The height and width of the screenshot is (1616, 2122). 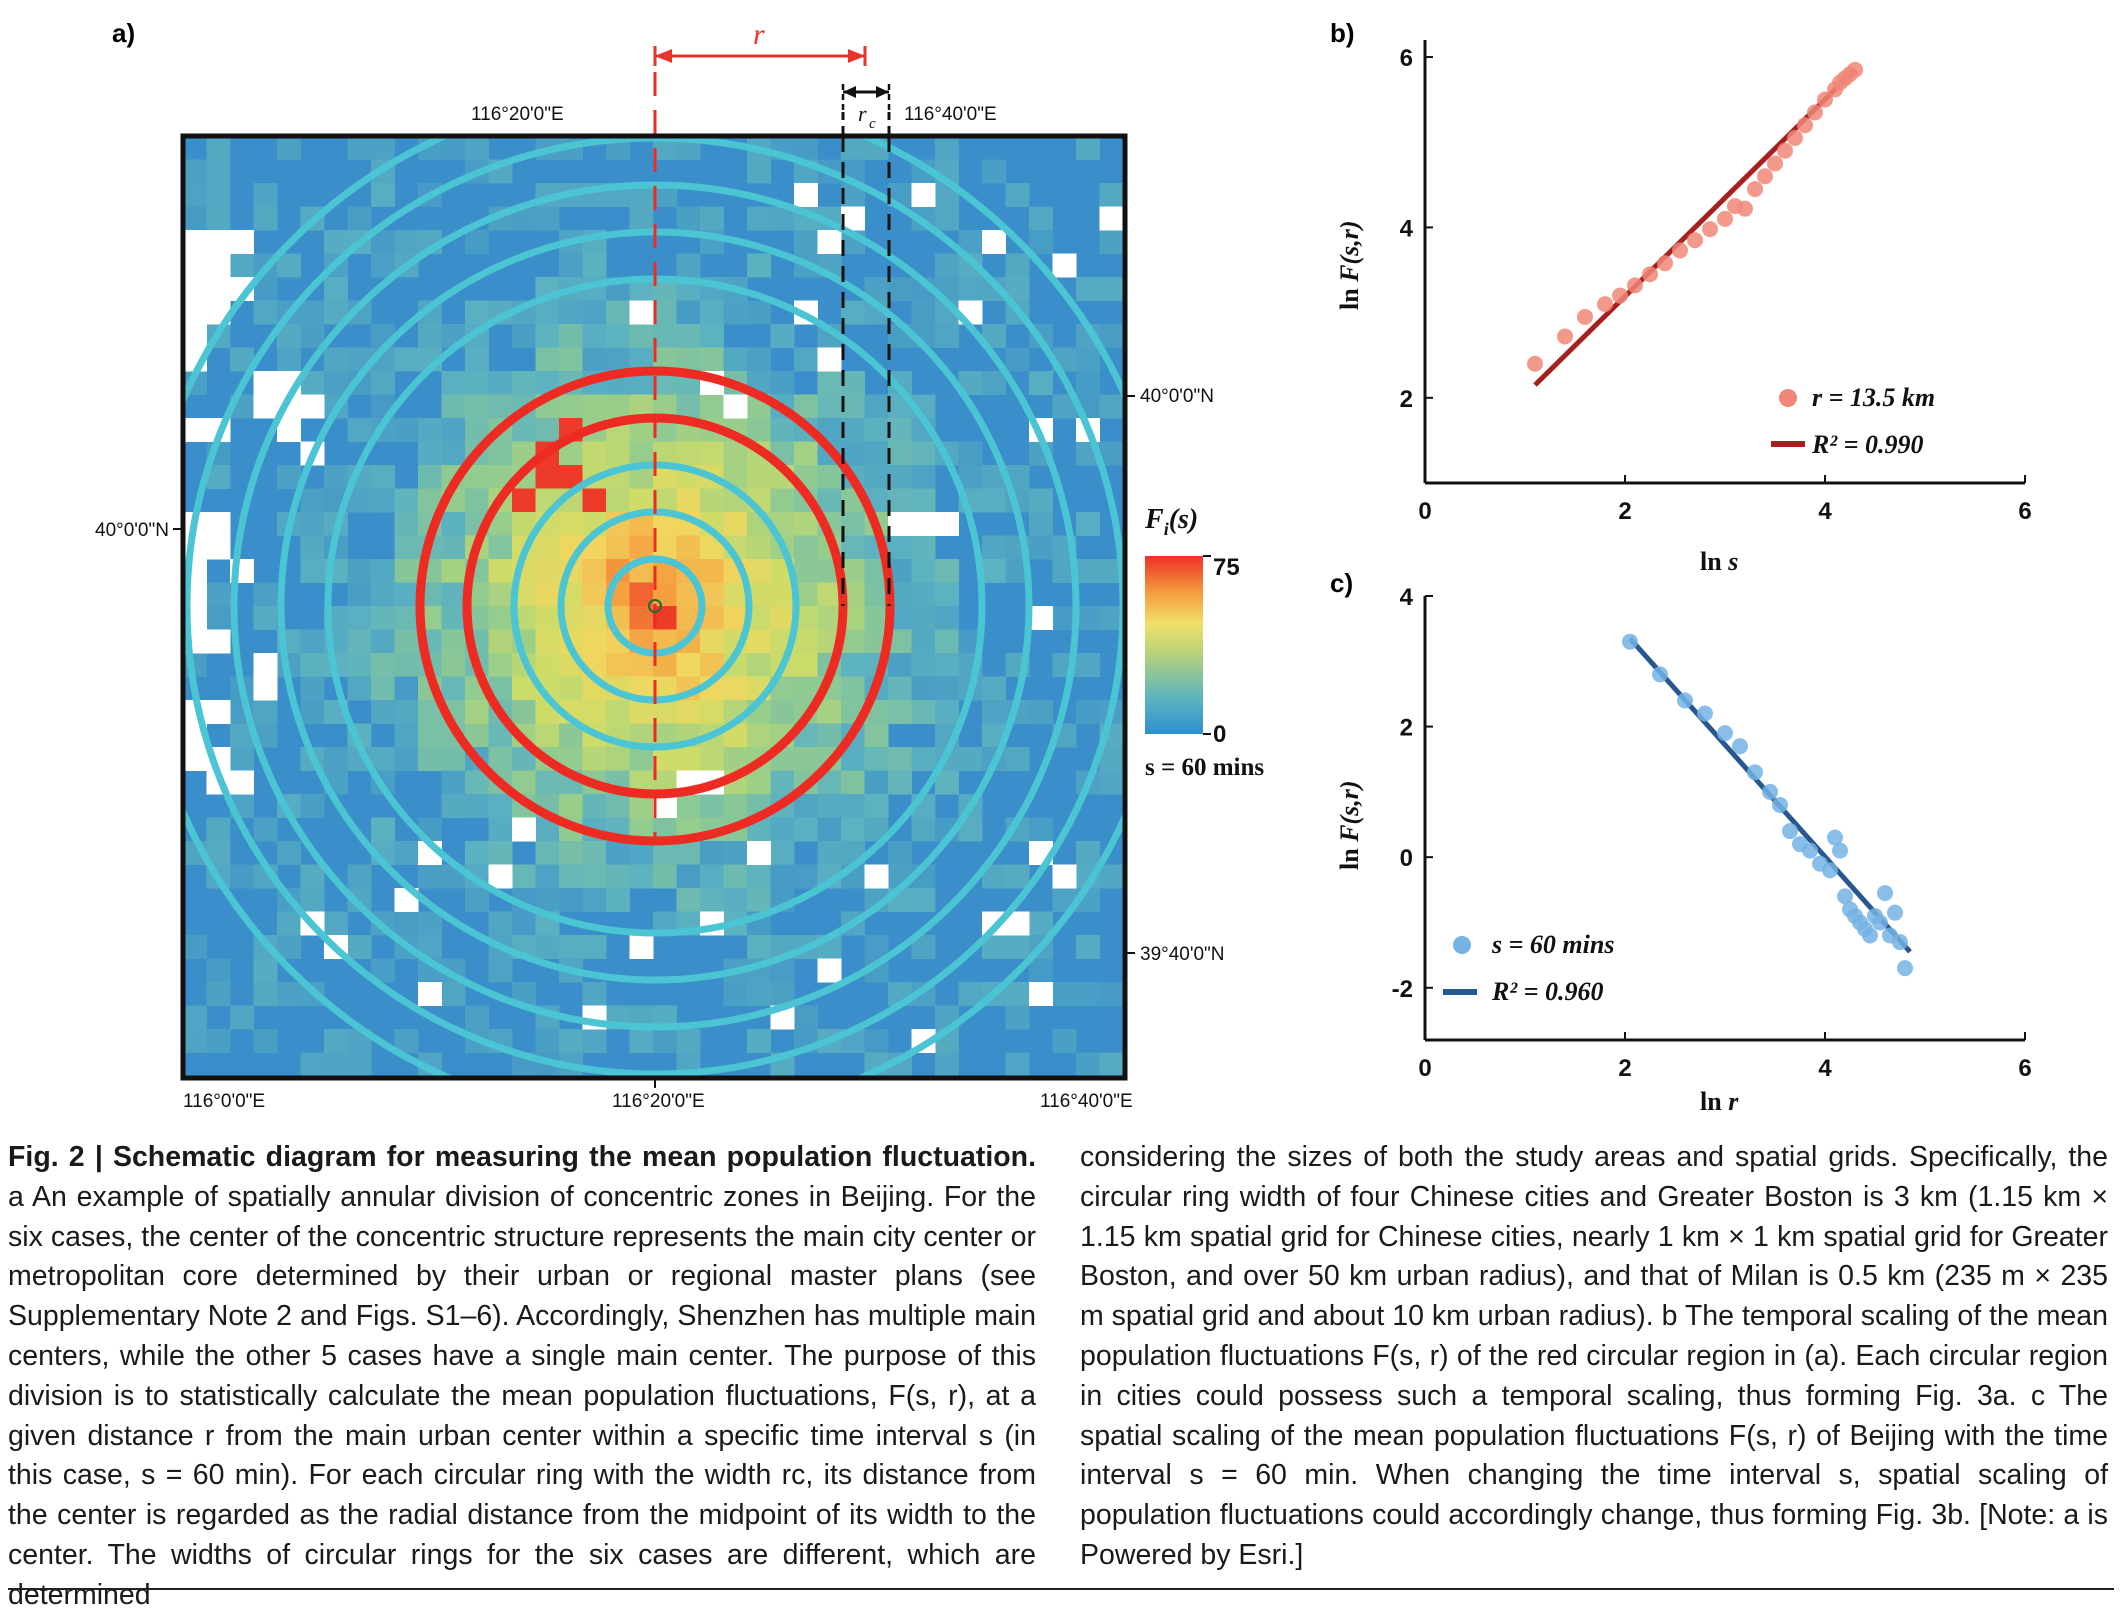 I want to click on colorbar-min-label: 0, so click(x=1219, y=734).